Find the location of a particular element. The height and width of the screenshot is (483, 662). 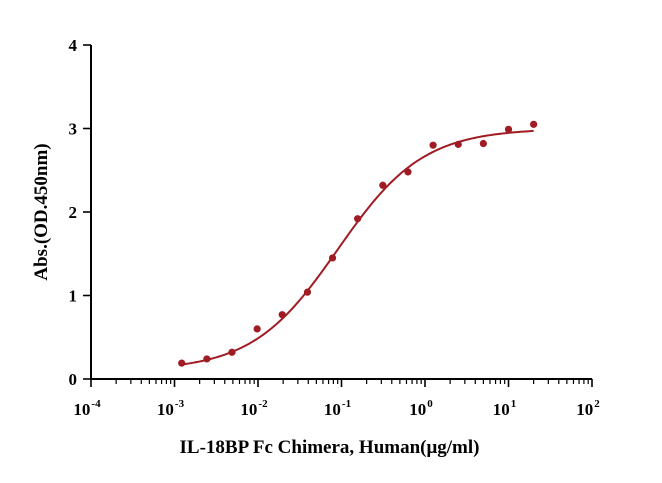

x-tick-exponent: 0 is located at coordinates (430, 404).